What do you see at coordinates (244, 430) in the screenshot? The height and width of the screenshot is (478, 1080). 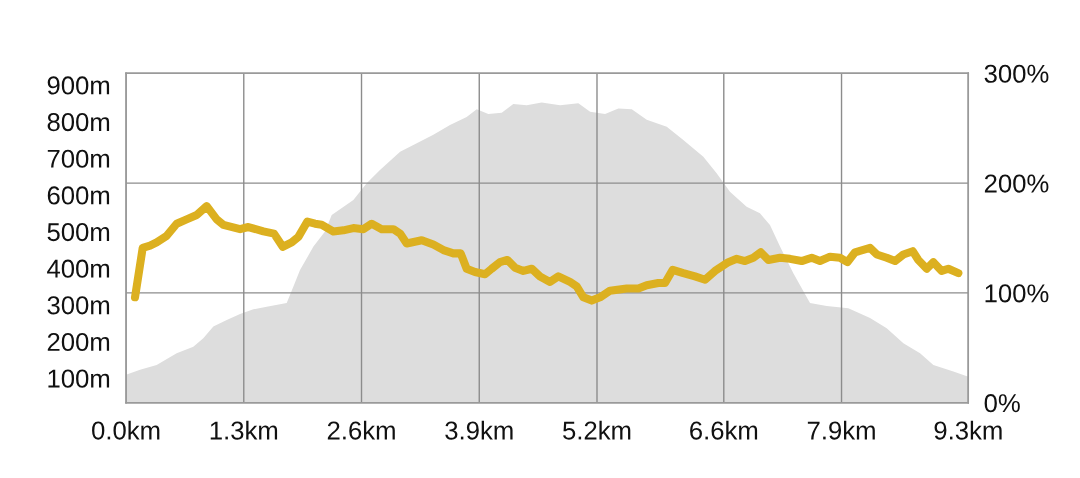 I see `x-tick-label: 1.3km` at bounding box center [244, 430].